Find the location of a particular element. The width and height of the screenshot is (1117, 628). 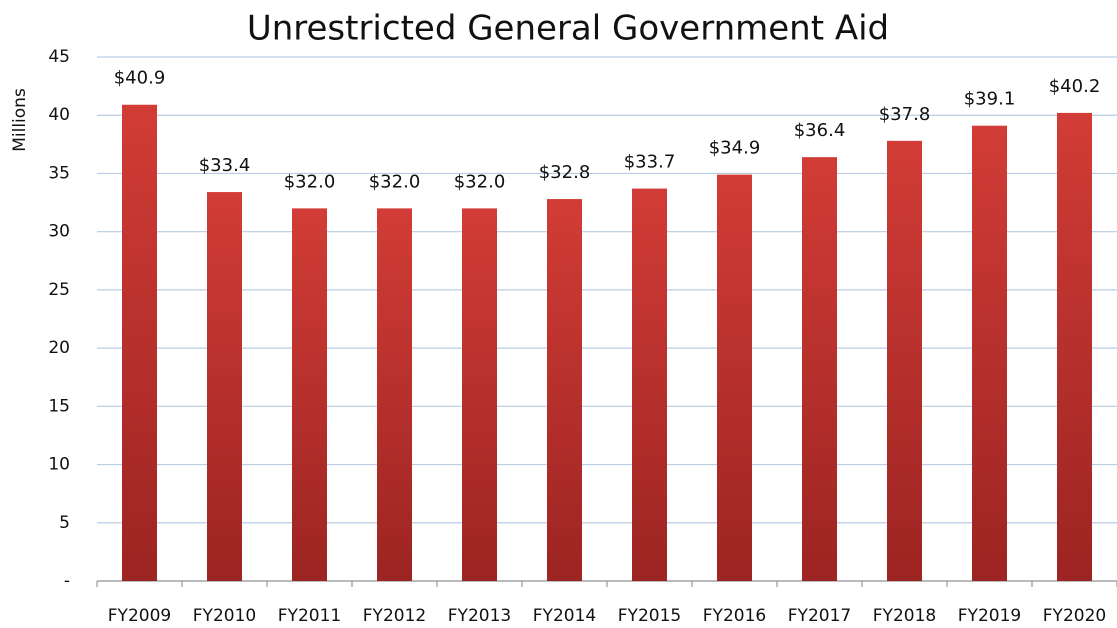

x-tick-label: FY2018 is located at coordinates (904, 616).